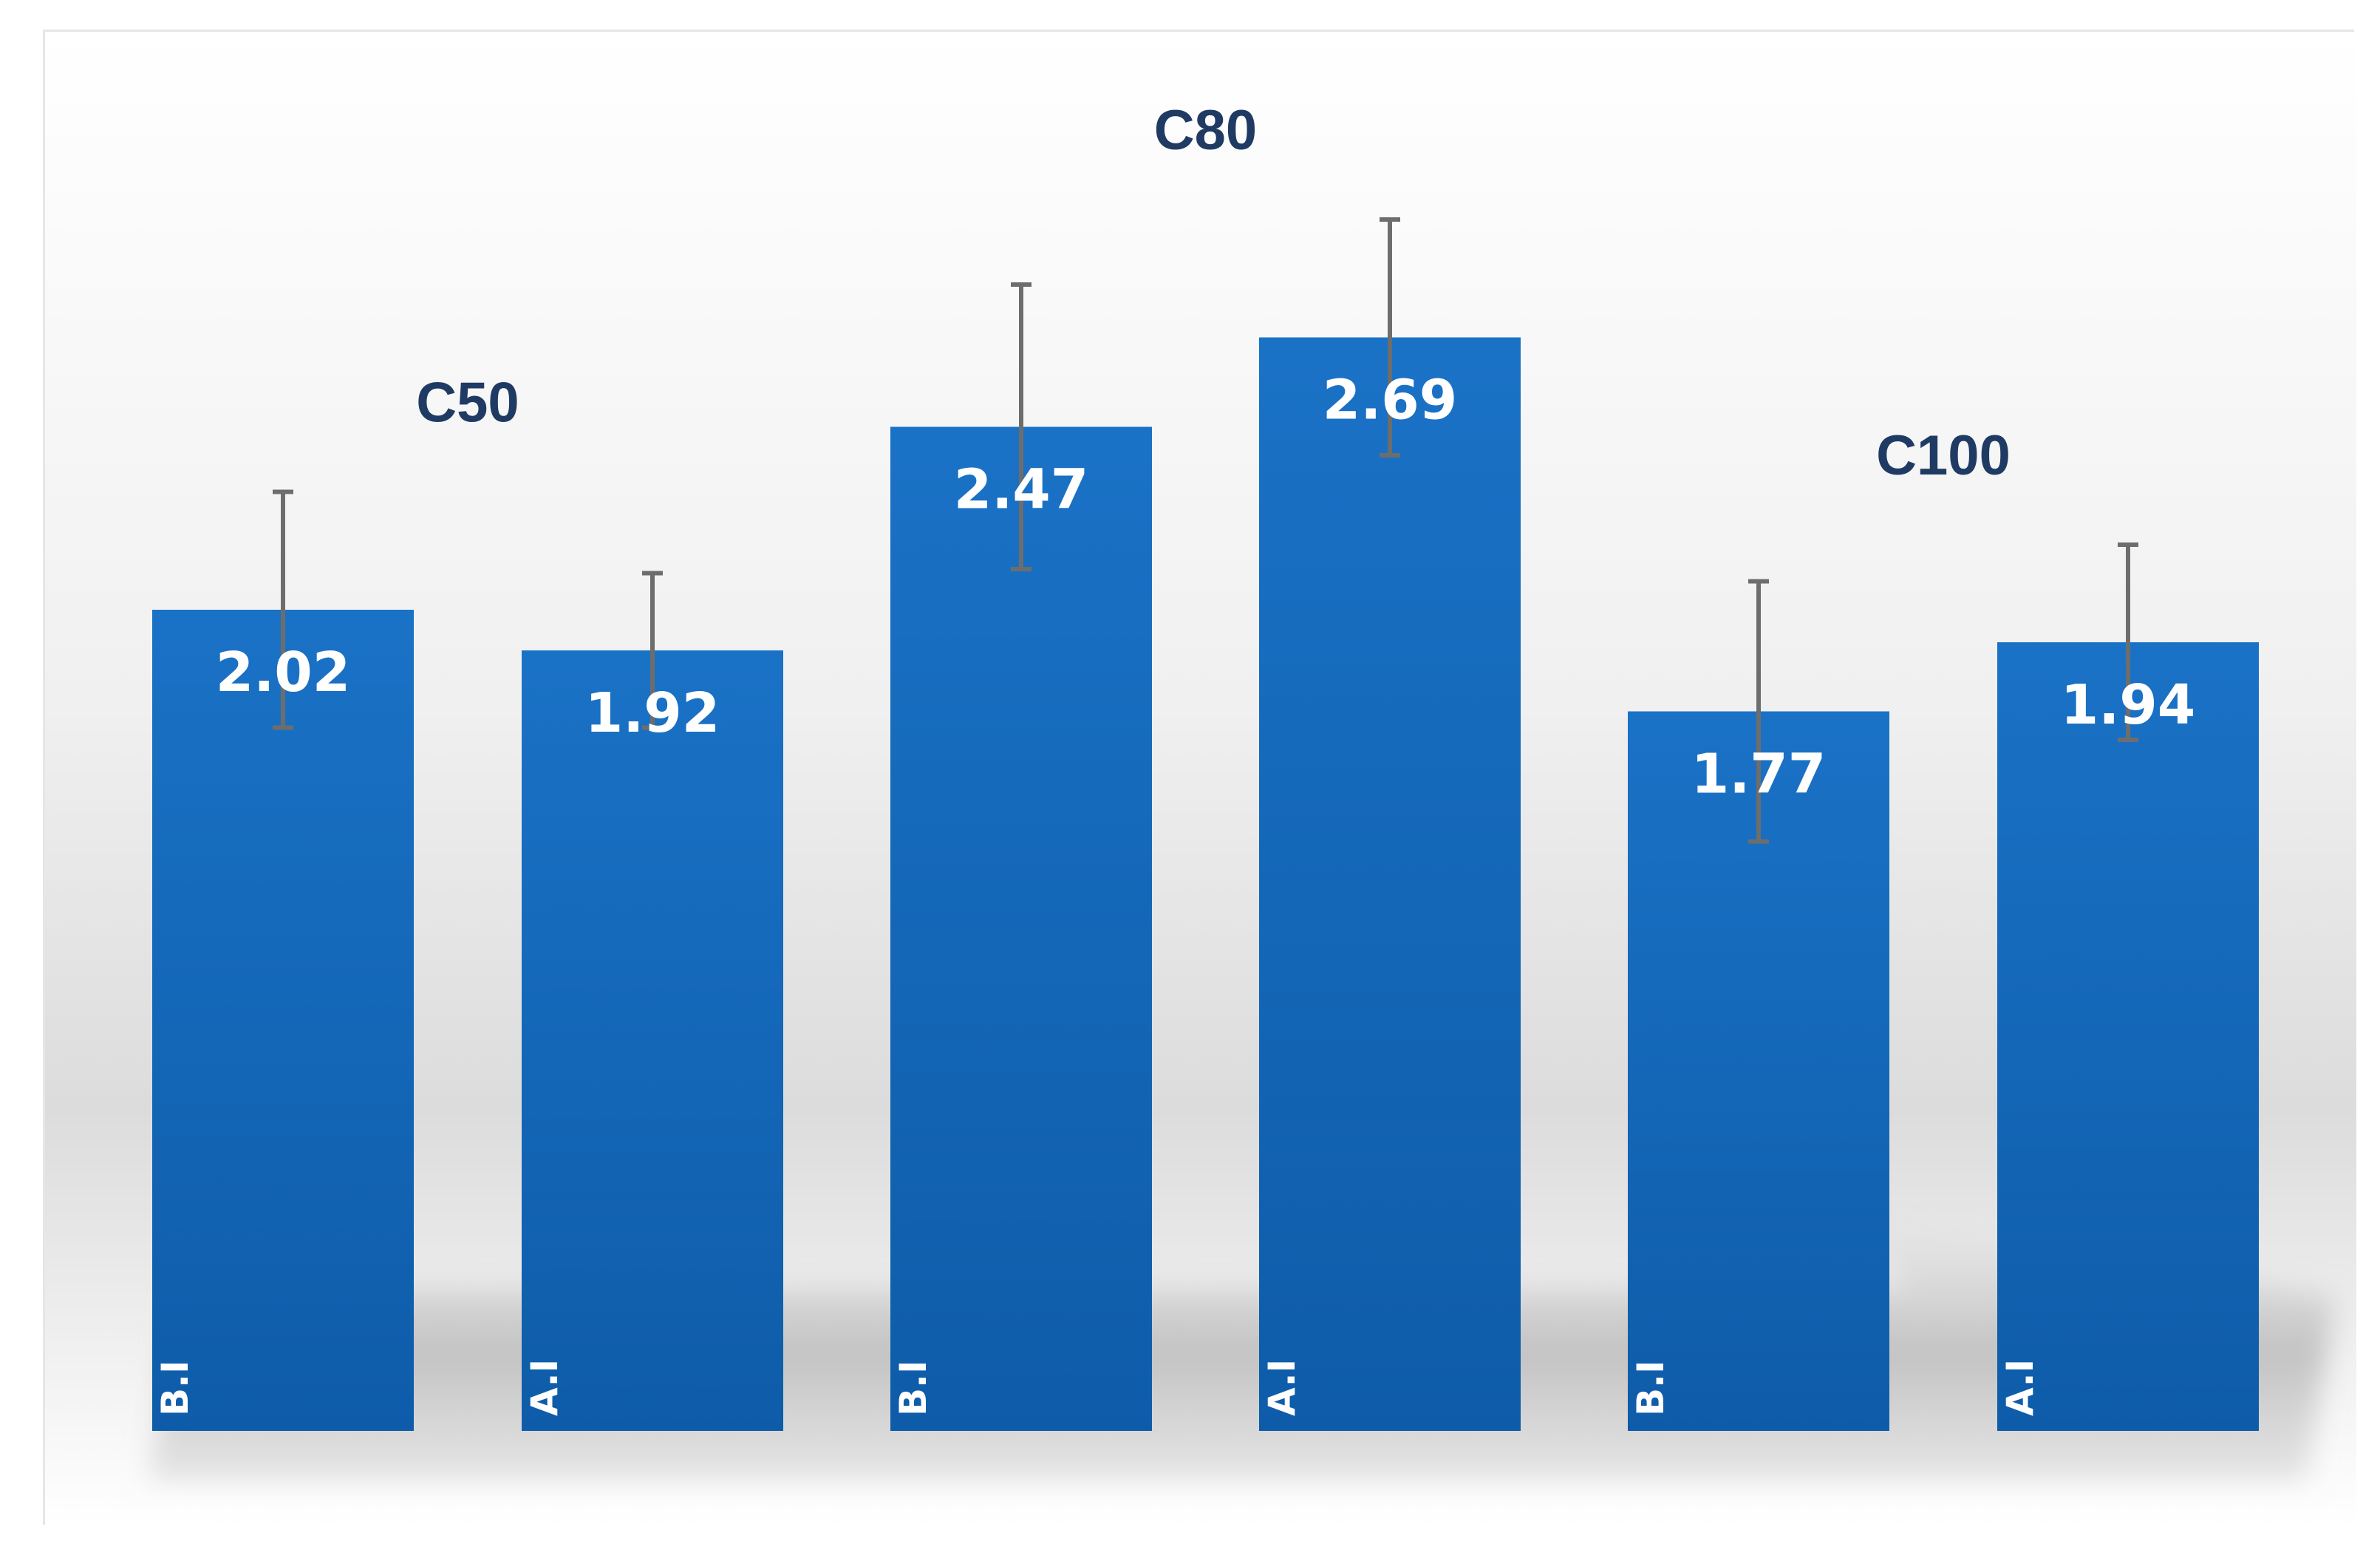 Image resolution: width=2380 pixels, height=1558 pixels. I want to click on data-label: 1.94, so click(2128, 705).